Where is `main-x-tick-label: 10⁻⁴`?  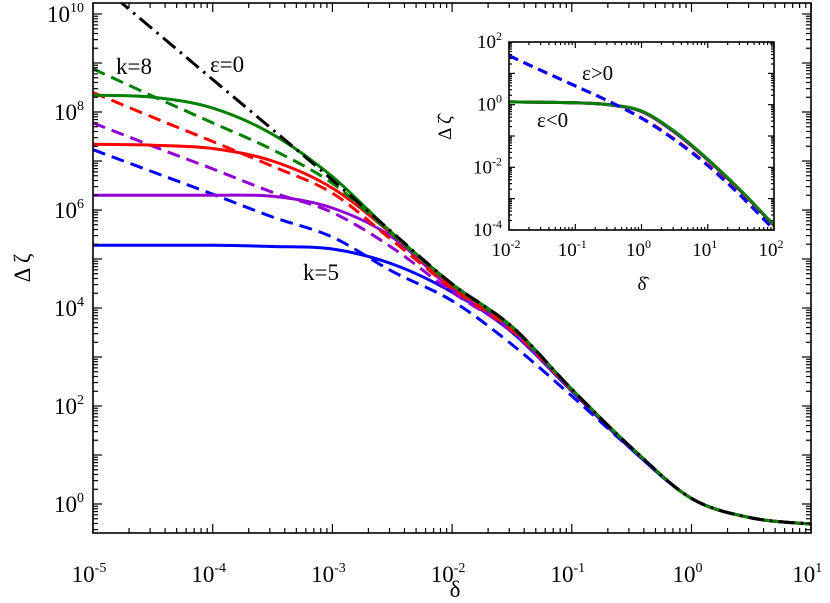
main-x-tick-label: 10⁻⁴ is located at coordinates (208, 574).